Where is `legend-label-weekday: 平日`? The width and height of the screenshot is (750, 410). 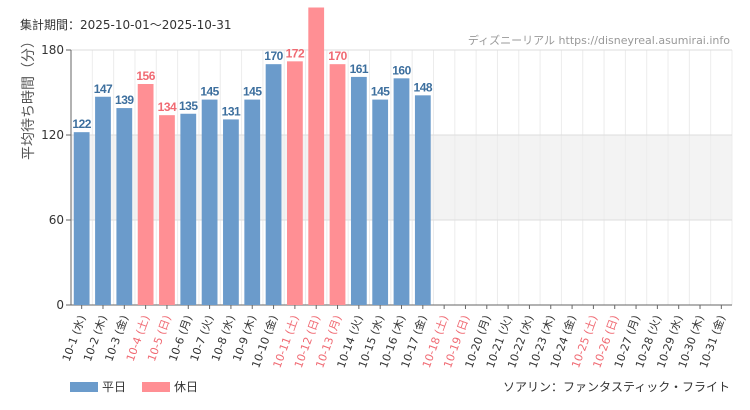 legend-label-weekday: 平日 is located at coordinates (114, 387).